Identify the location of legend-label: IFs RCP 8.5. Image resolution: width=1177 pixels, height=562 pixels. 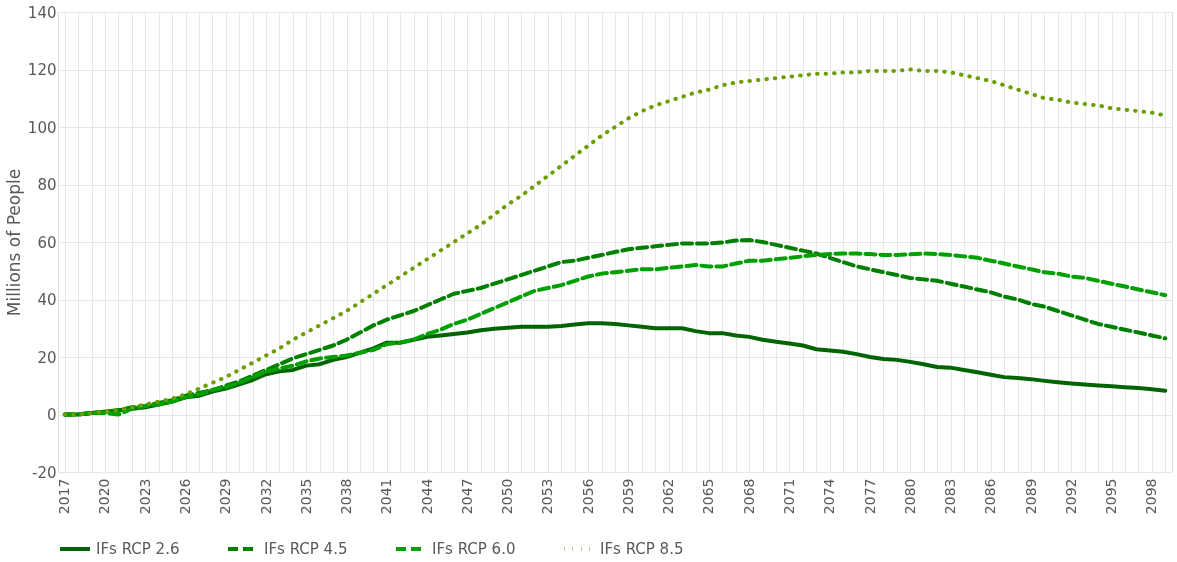
(642, 549).